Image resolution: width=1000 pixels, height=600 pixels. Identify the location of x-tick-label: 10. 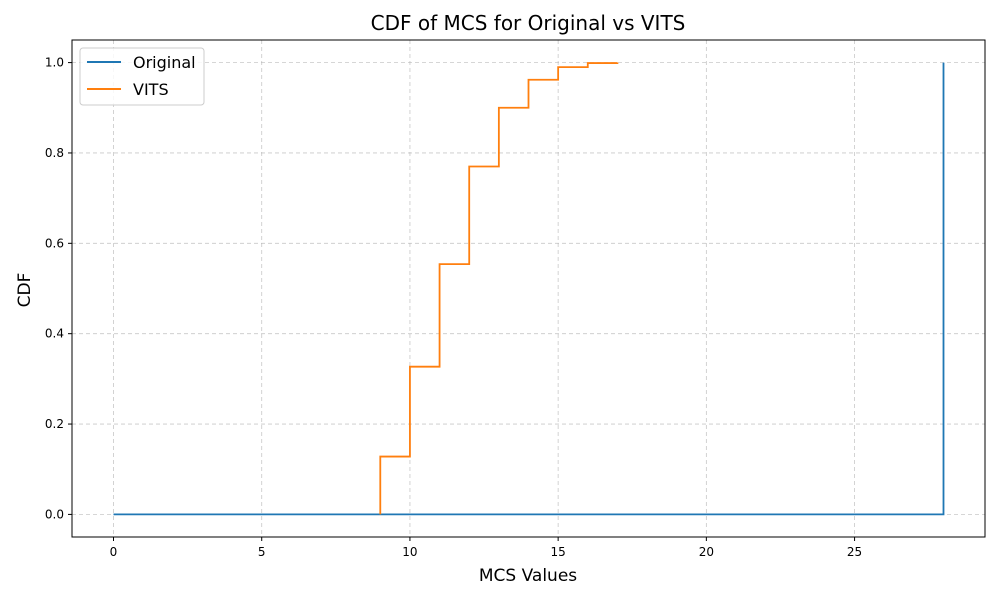
(409, 552).